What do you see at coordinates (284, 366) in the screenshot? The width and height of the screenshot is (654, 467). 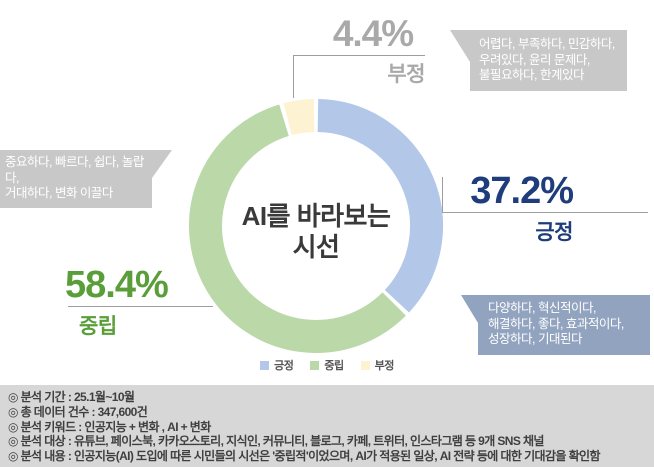 I see `legend-label-positive: 긍정` at bounding box center [284, 366].